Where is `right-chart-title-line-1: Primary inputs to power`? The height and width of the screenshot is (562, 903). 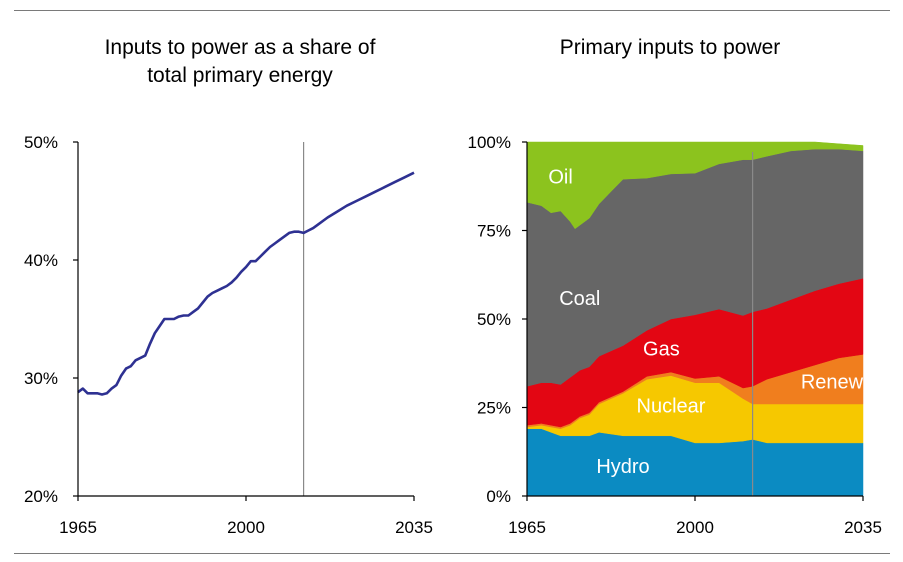 right-chart-title-line-1: Primary inputs to power is located at coordinates (670, 47).